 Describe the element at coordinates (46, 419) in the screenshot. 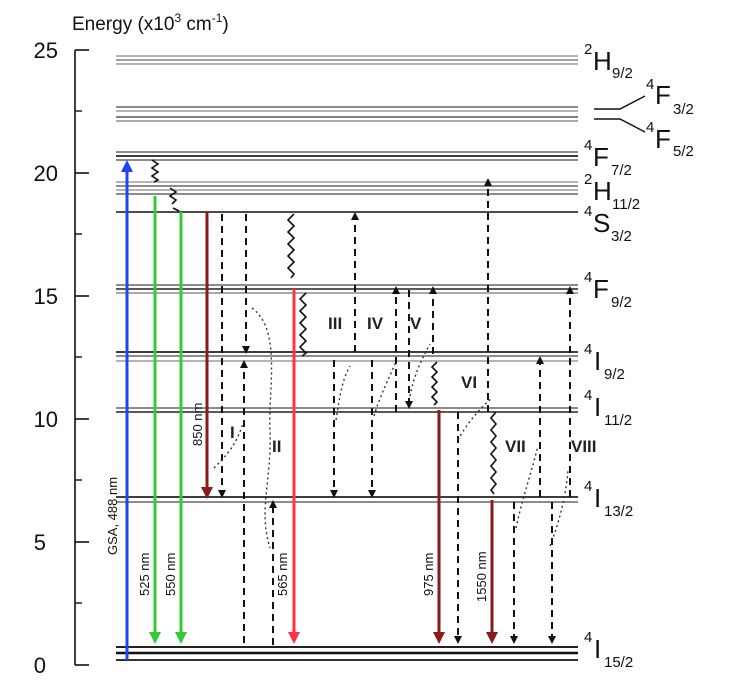

I see `tick-label: 10` at that location.